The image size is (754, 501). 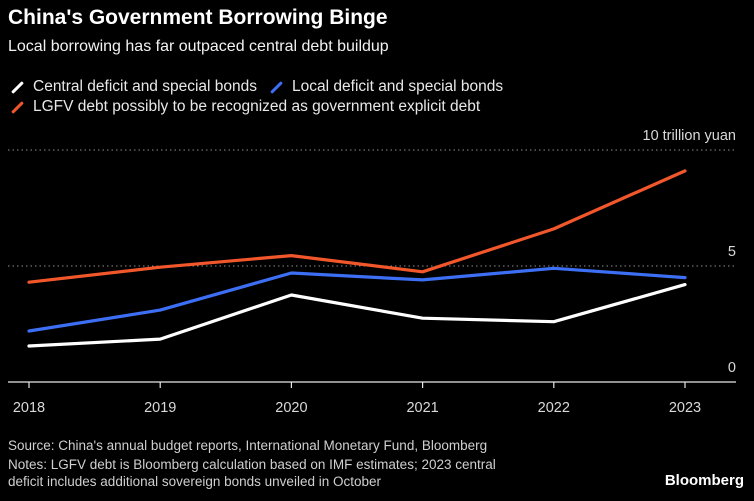 What do you see at coordinates (554, 408) in the screenshot?
I see `x-tick-label-2022: 2022` at bounding box center [554, 408].